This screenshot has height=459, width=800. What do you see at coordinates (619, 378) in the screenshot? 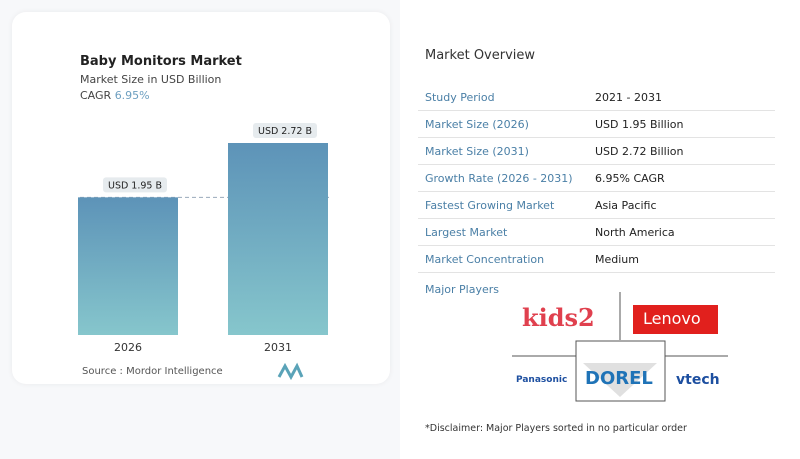
I see `dorel-logo: DOREL` at bounding box center [619, 378].